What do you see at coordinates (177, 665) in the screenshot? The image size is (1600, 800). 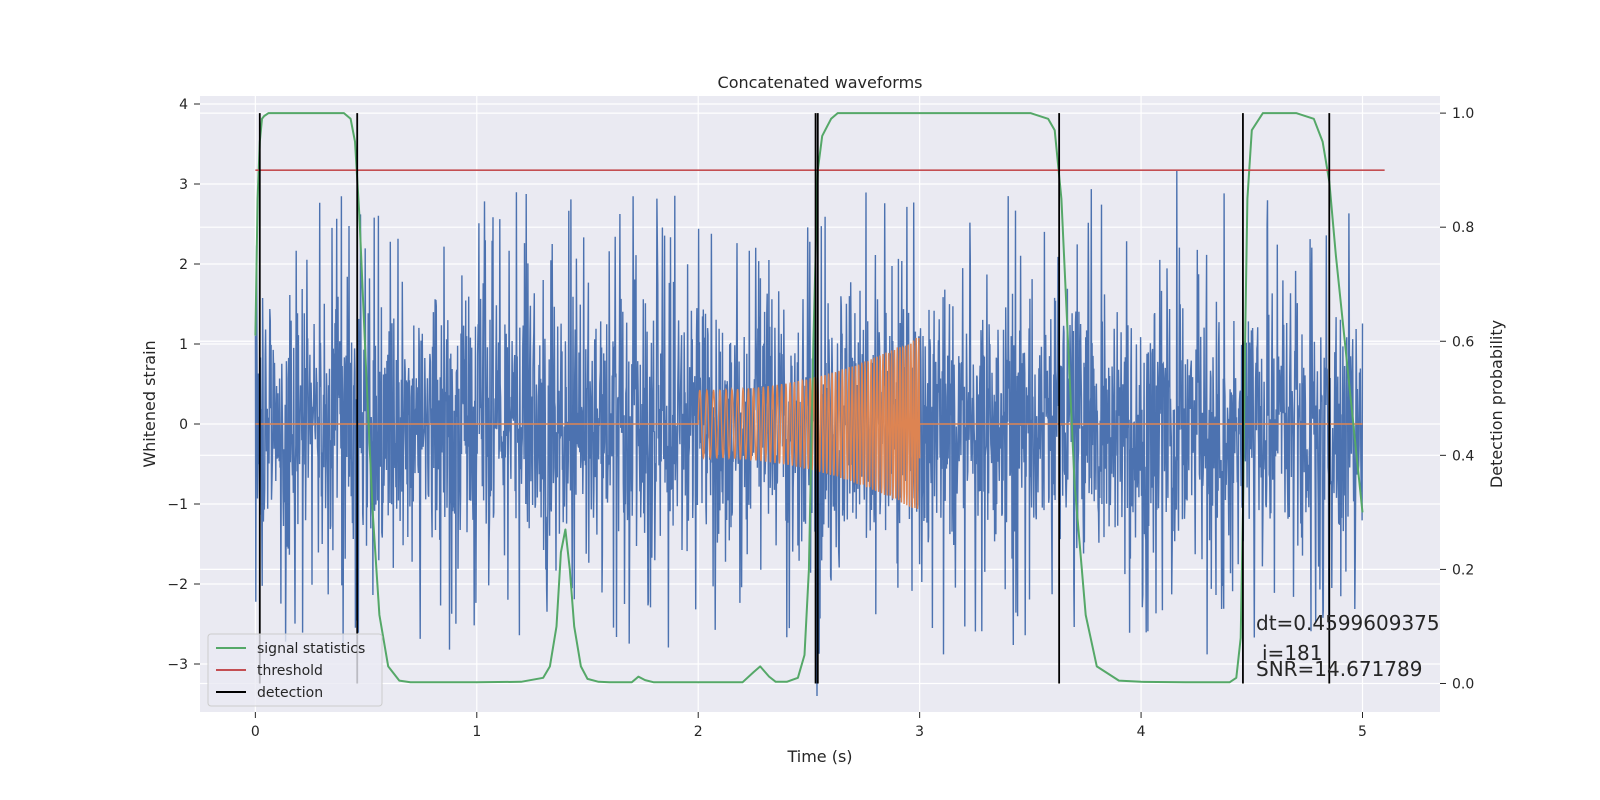 I see `y-tick-label: −3` at bounding box center [177, 665].